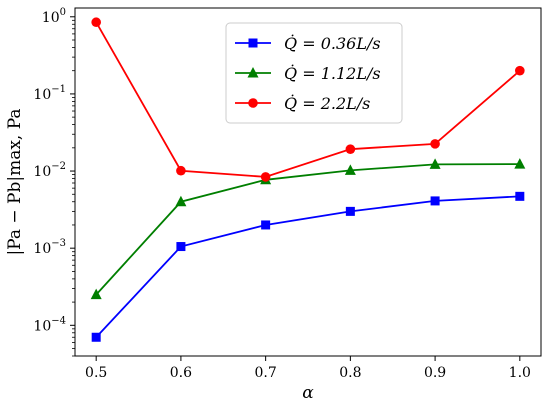  What do you see at coordinates (58, 166) in the screenshot?
I see `y-tick-exponent: −2` at bounding box center [58, 166].